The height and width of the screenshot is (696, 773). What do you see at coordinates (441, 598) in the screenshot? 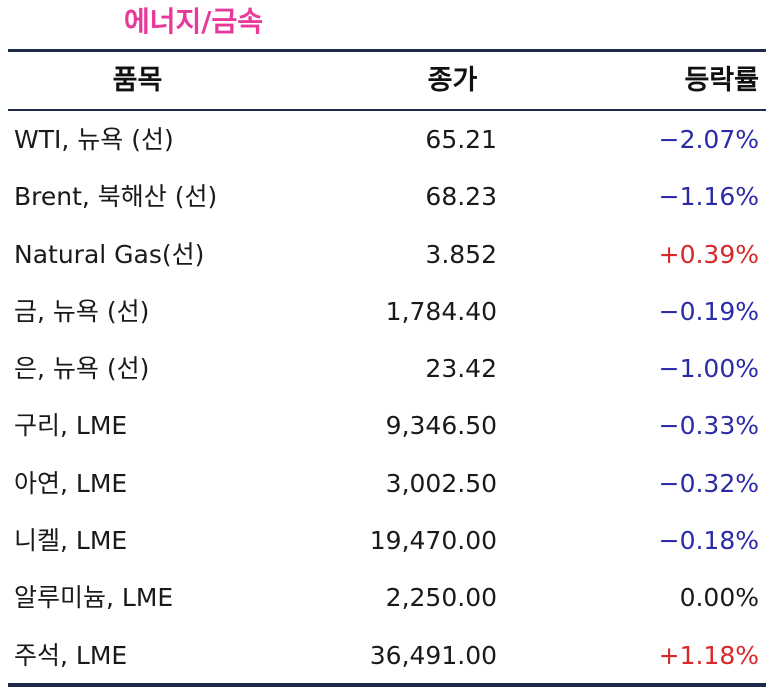
I see `close-price: 2,250.00` at bounding box center [441, 598].